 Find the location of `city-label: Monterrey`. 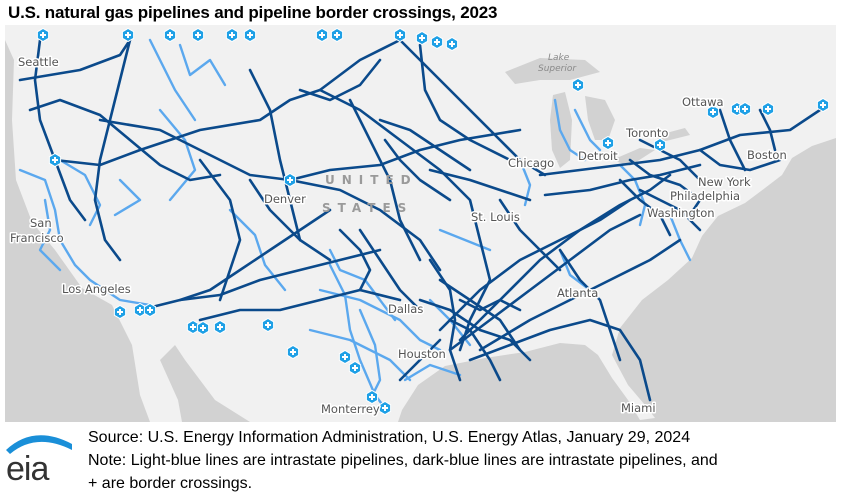

city-label: Monterrey is located at coordinates (350, 409).